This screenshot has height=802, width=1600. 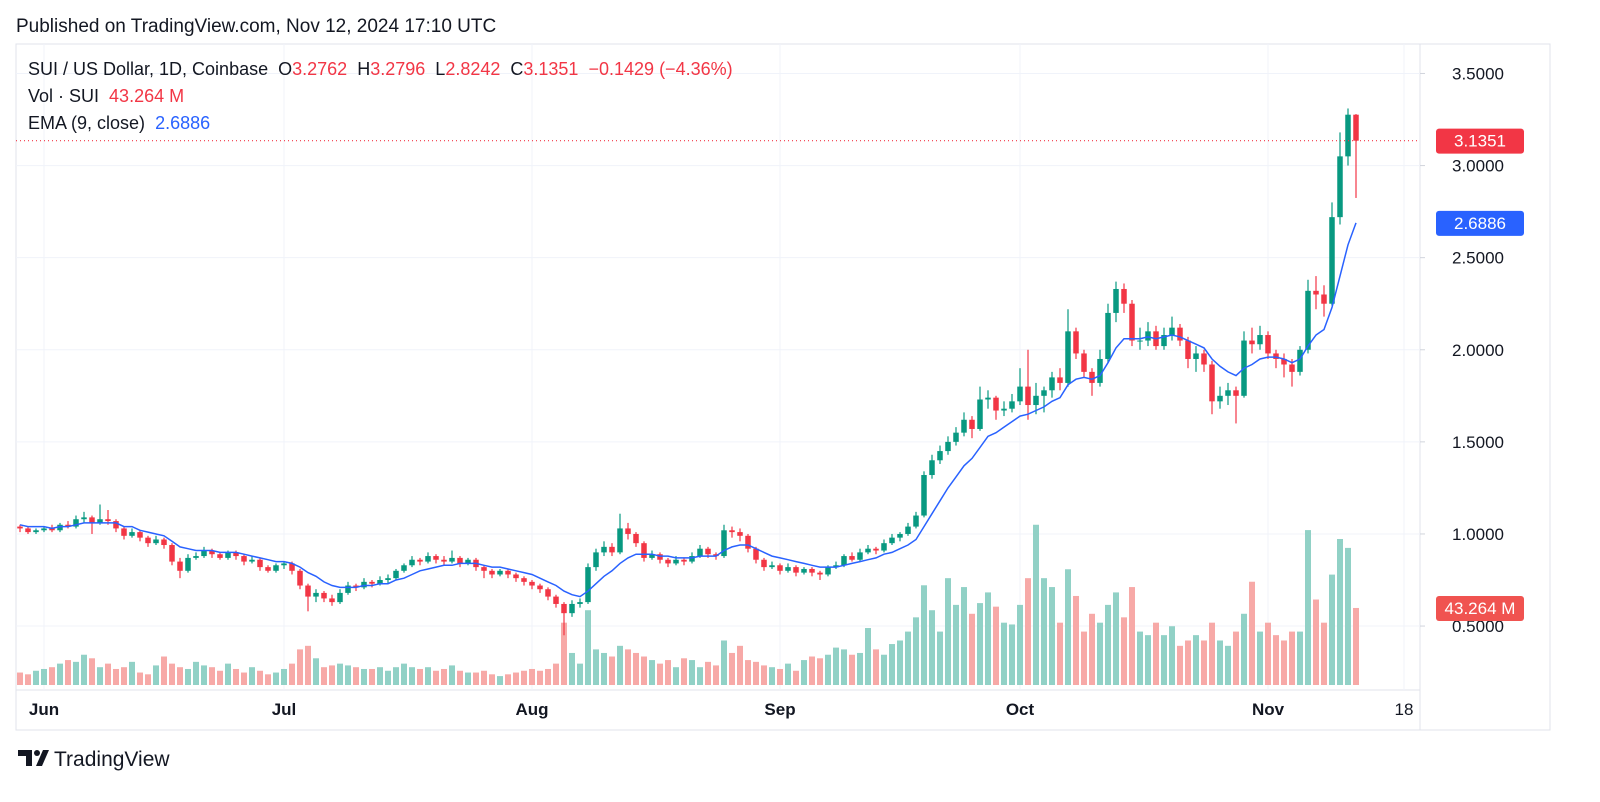 I want to click on y-tick-label: 2.0000, so click(x=1478, y=350).